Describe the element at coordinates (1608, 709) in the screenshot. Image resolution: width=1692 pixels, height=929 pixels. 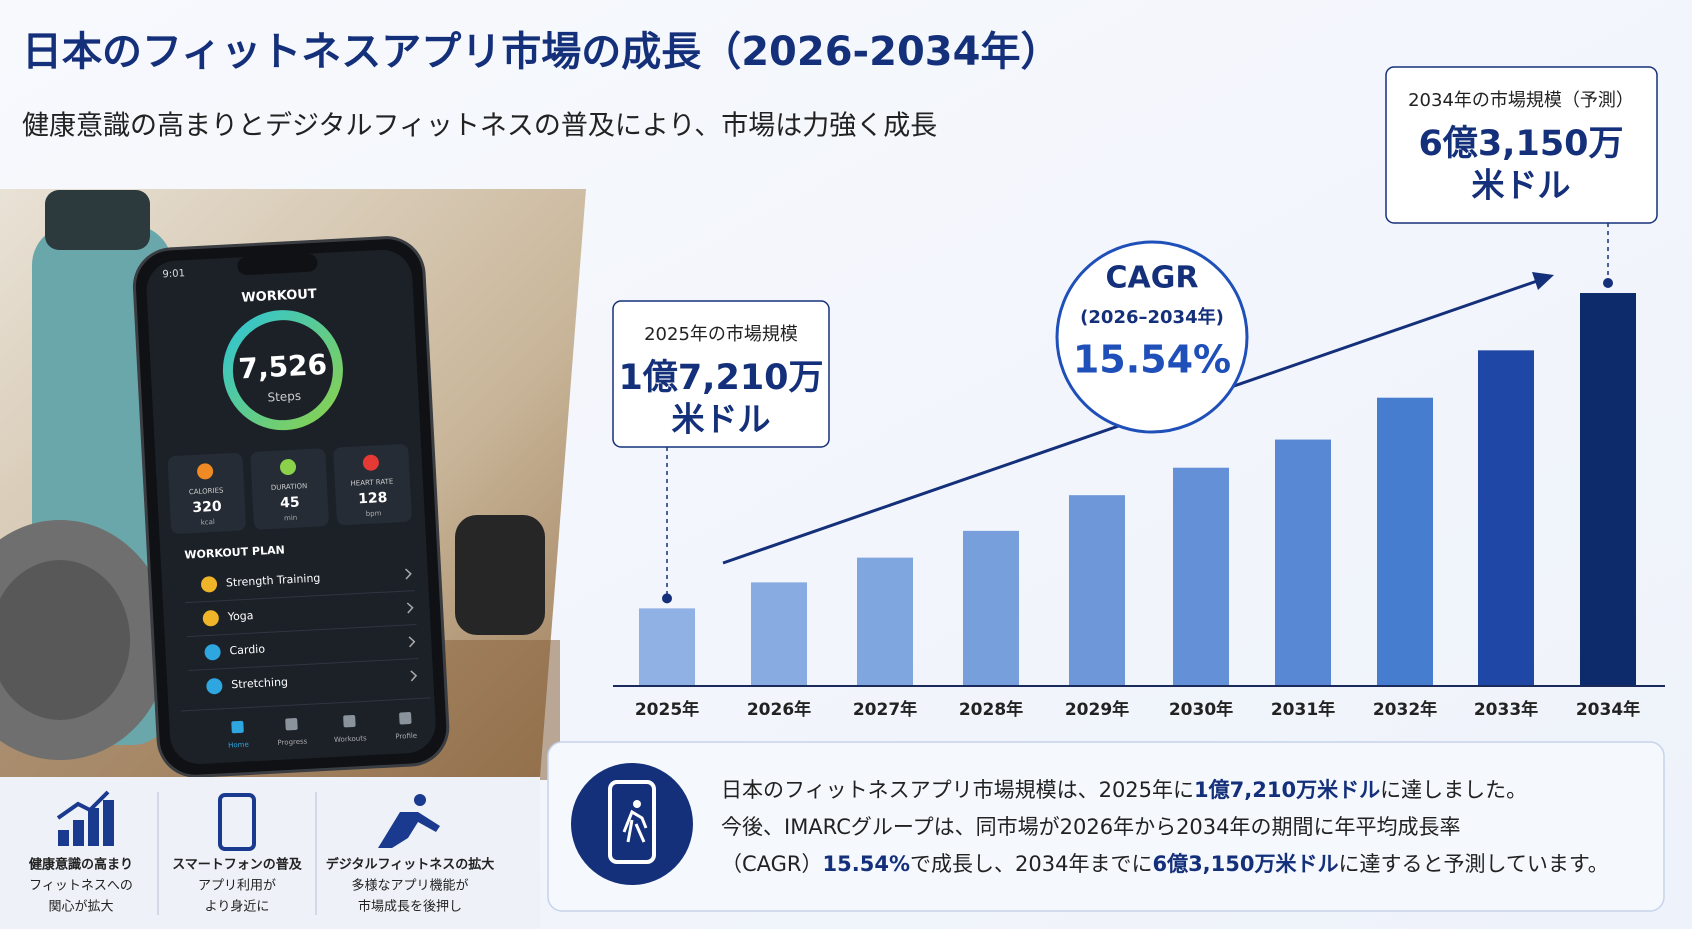
I see `x-tick-label: 2034年` at that location.